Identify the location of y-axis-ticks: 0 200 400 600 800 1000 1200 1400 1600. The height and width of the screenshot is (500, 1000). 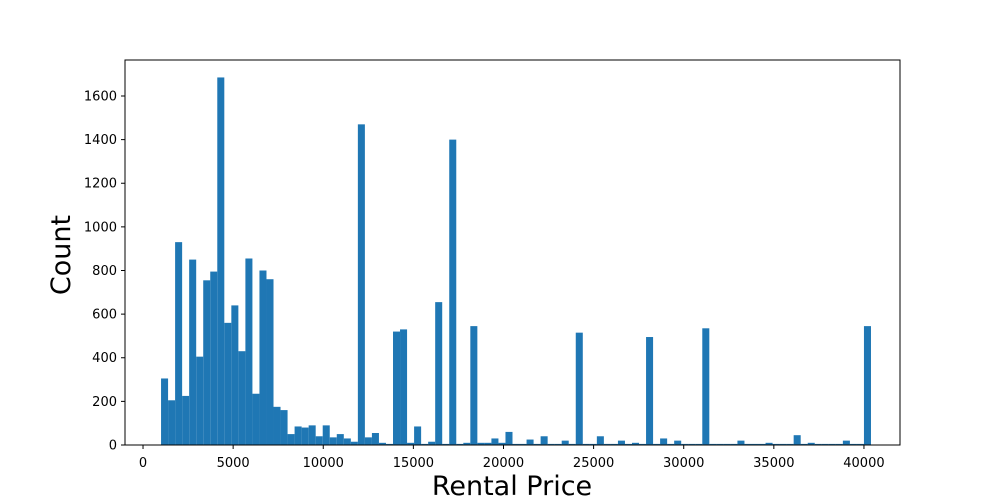
(104, 271).